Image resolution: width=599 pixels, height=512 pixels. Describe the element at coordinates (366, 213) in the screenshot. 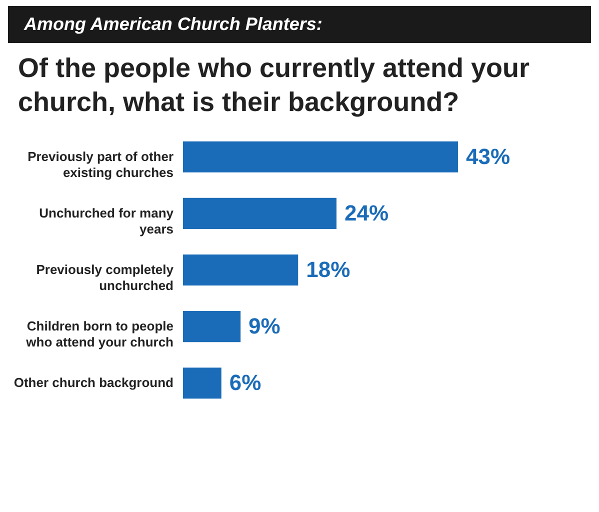

I see `data-label: 24%` at that location.